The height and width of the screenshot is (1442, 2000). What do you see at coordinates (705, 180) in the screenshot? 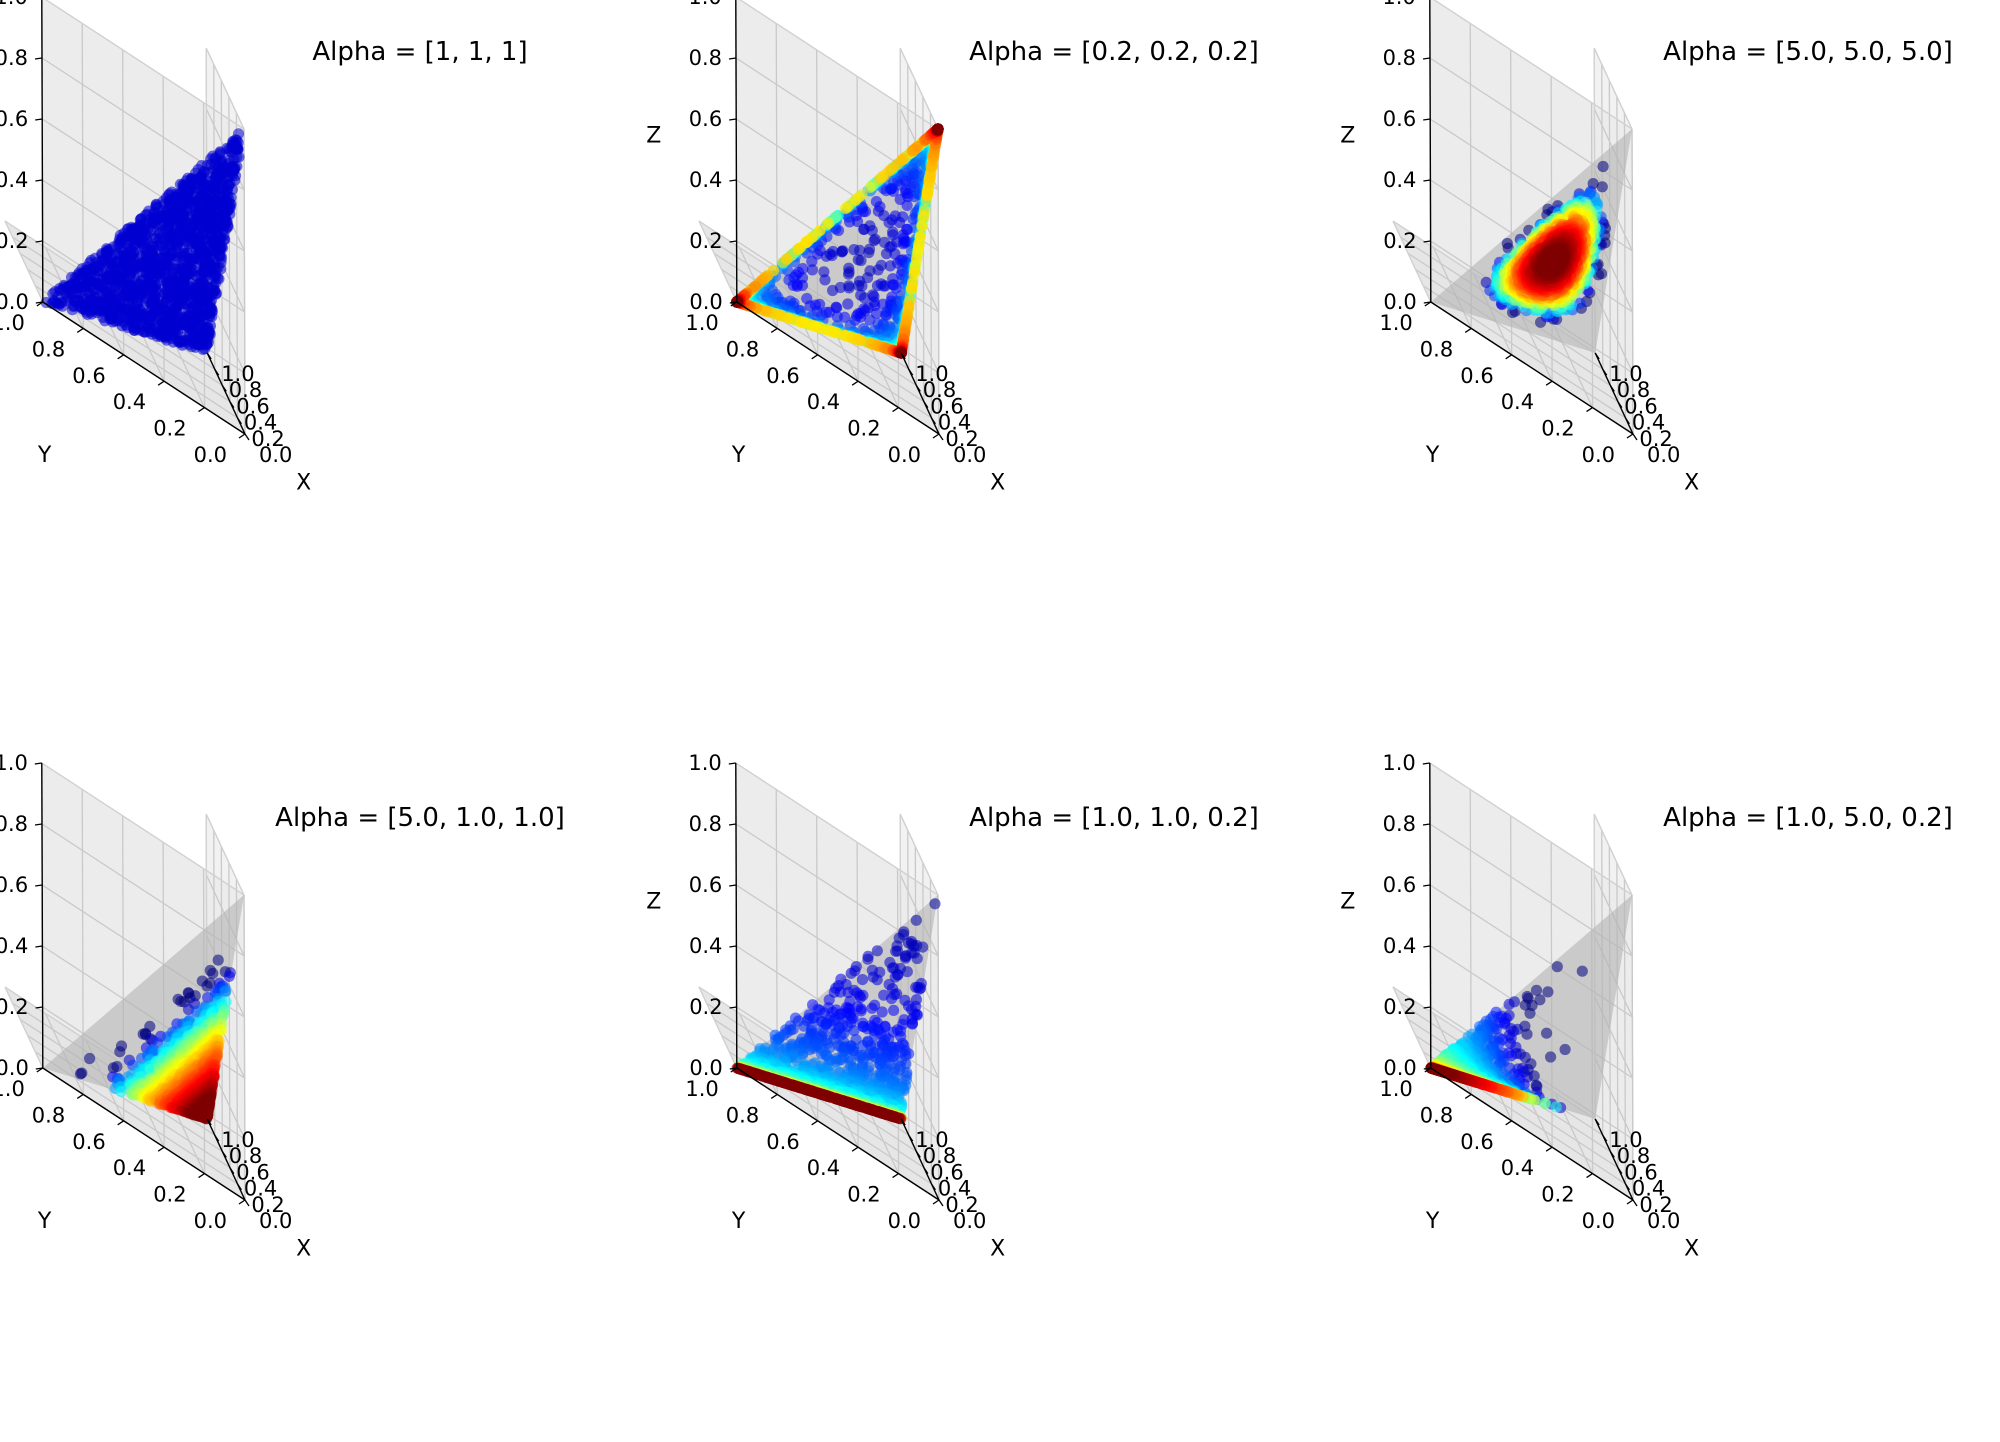
I see `z-tick-label: 0.4` at bounding box center [705, 180].